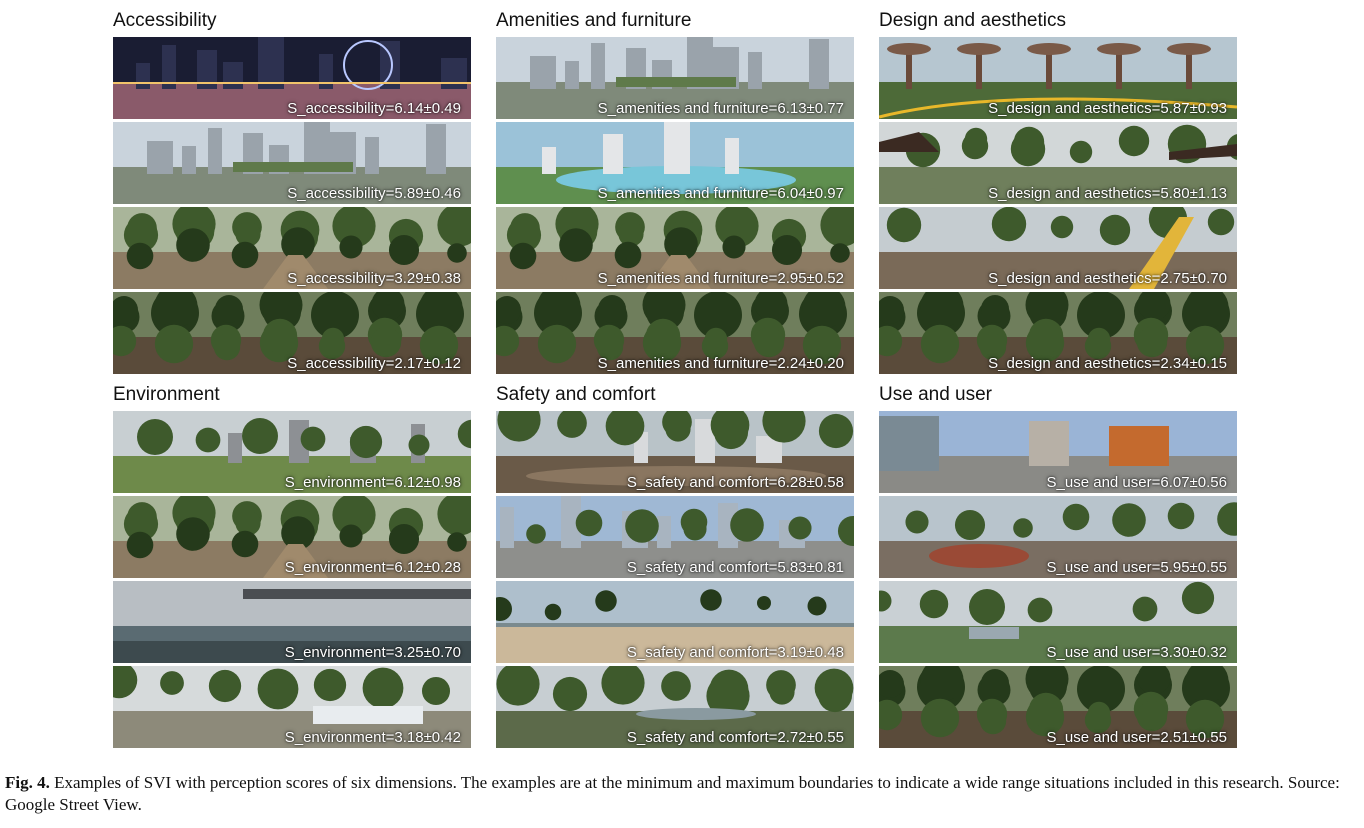 This screenshot has width=1364, height=828. Describe the element at coordinates (735, 567) in the screenshot. I see `score-label: S_safety and comfort=5.83±0.81` at that location.